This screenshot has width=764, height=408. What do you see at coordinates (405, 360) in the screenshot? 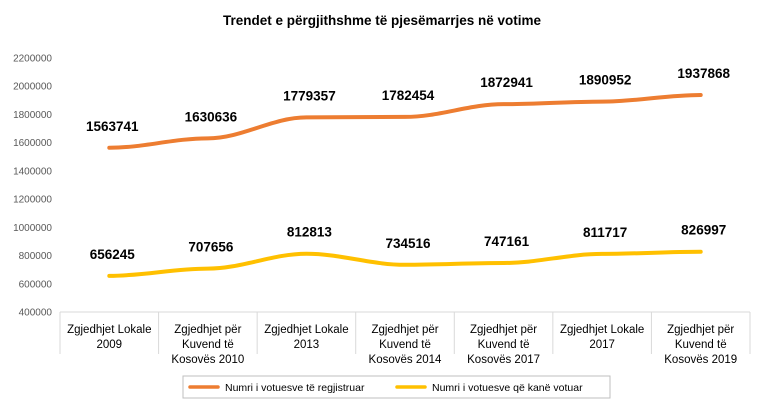
I see `x-category-label-line: Kosovës 2014` at bounding box center [405, 360].